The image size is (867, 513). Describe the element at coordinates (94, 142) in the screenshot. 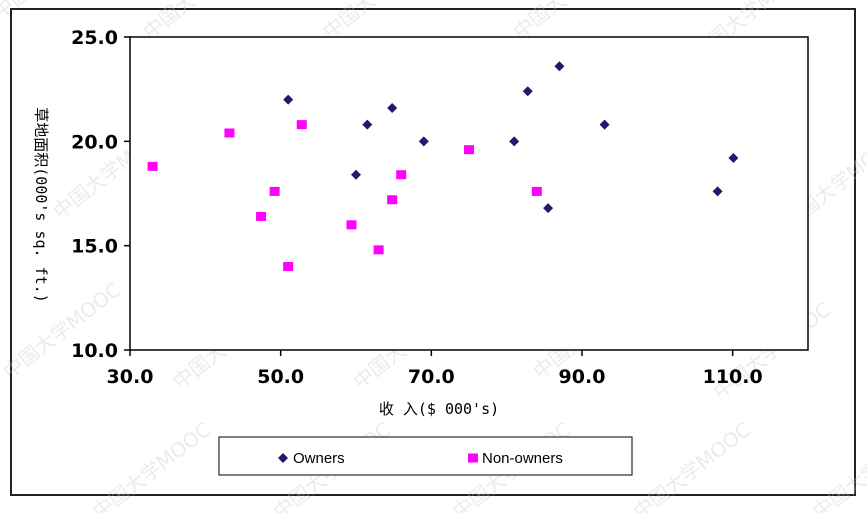

I see `y-tick-label: 20.0` at that location.